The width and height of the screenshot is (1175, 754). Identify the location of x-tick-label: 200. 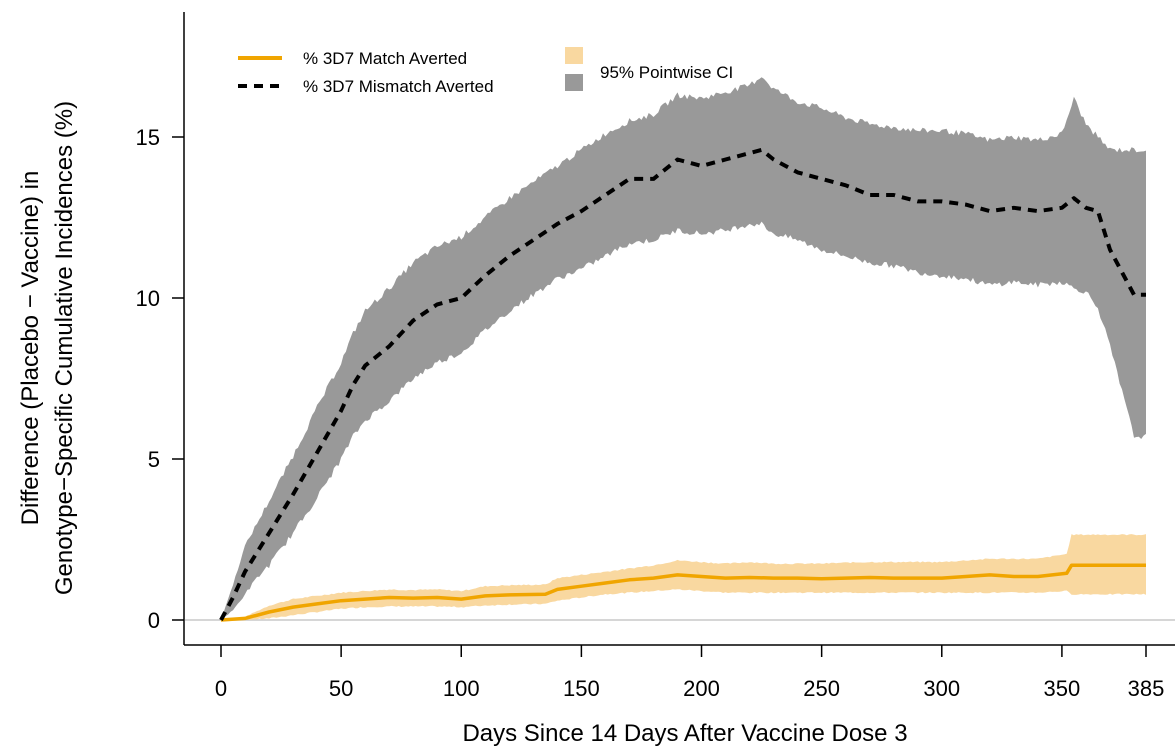
(701, 688).